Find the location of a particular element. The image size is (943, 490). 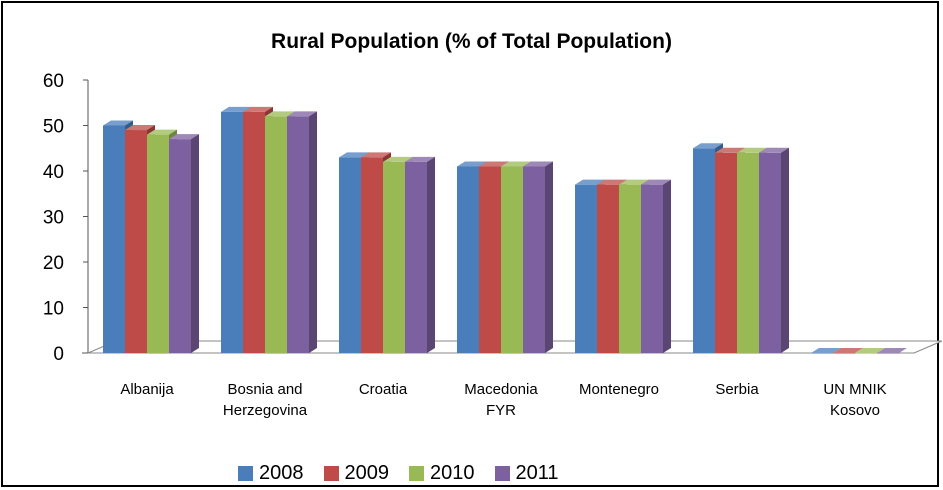

legend-label-2008: 2008 is located at coordinates (281, 473).